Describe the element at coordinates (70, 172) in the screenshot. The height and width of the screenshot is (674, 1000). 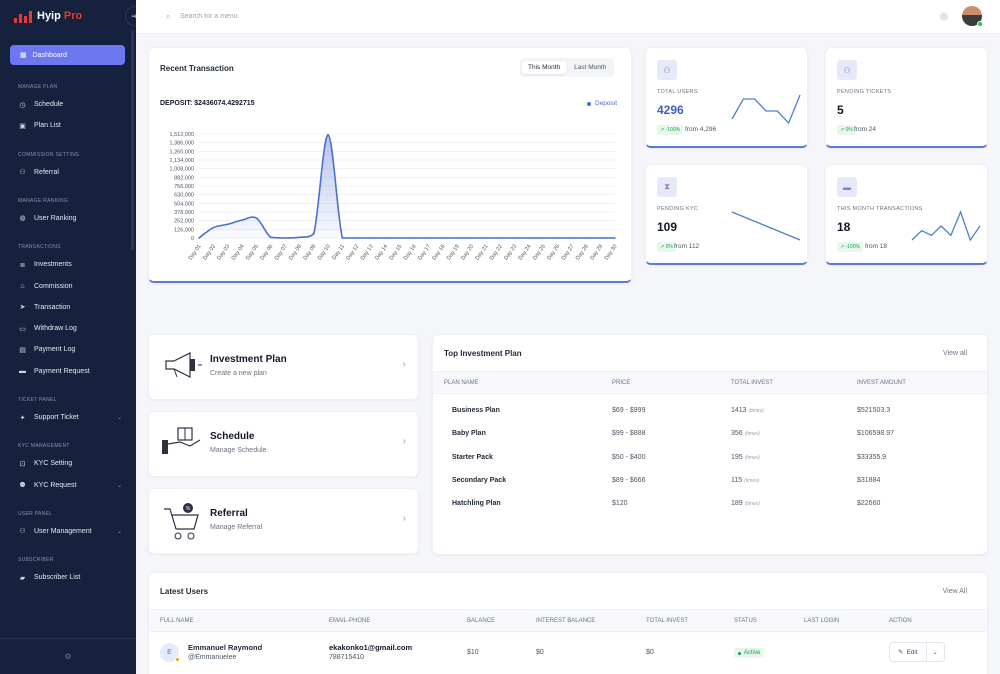
I see `sidebar-item-referral: ⚇ Referral` at that location.